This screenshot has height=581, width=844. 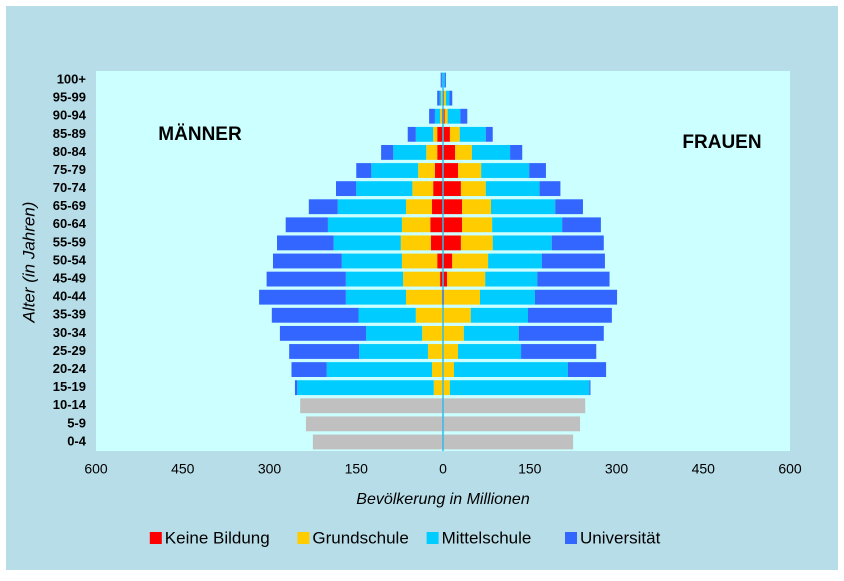 What do you see at coordinates (790, 469) in the screenshot?
I see `x-tick-label: 600` at bounding box center [790, 469].